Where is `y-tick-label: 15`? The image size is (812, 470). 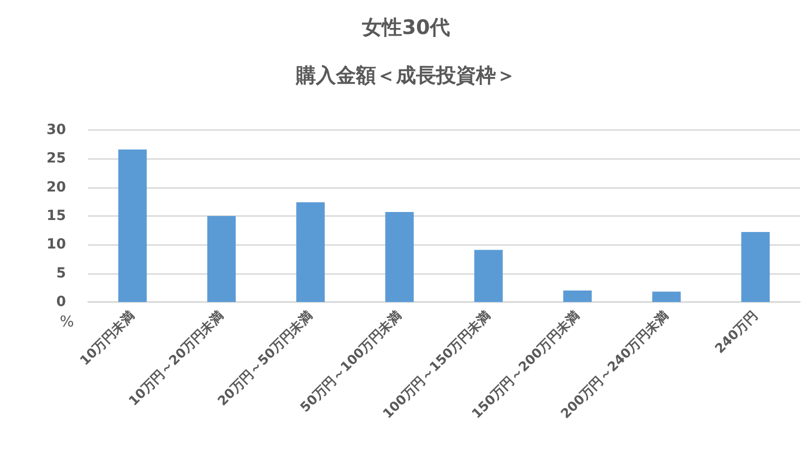 y-tick-label: 15 is located at coordinates (56, 216).